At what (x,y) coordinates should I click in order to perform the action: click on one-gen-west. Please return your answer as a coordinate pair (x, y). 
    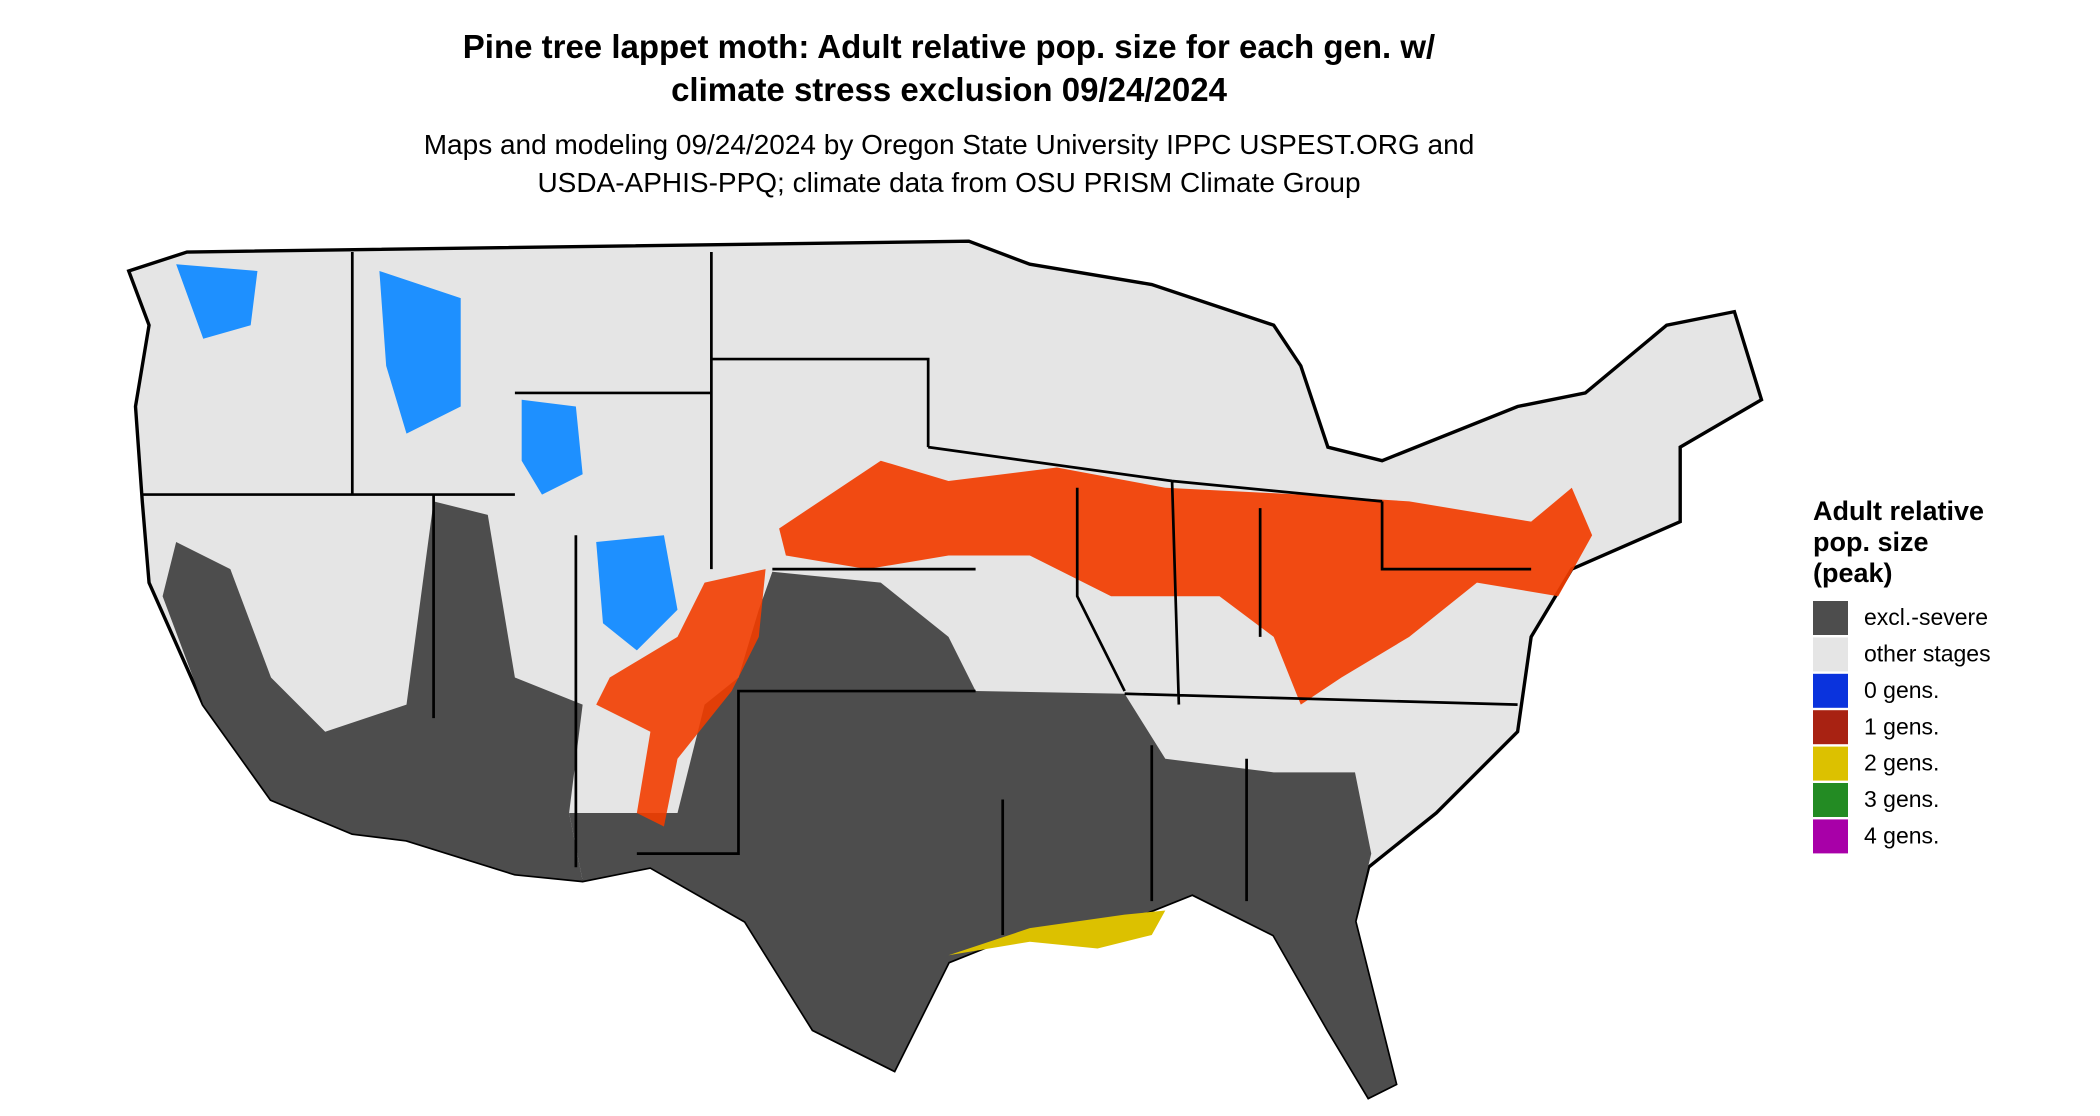
    Looking at the image, I should click on (681, 698).